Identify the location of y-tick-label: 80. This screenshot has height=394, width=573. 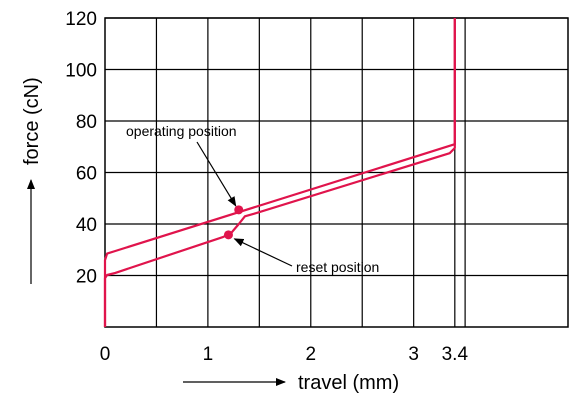
(86, 122).